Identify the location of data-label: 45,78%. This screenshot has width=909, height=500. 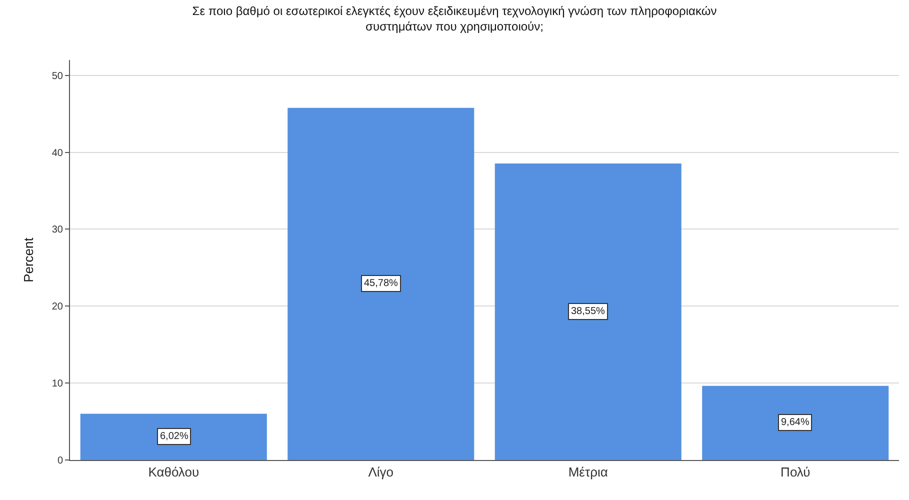
(381, 283).